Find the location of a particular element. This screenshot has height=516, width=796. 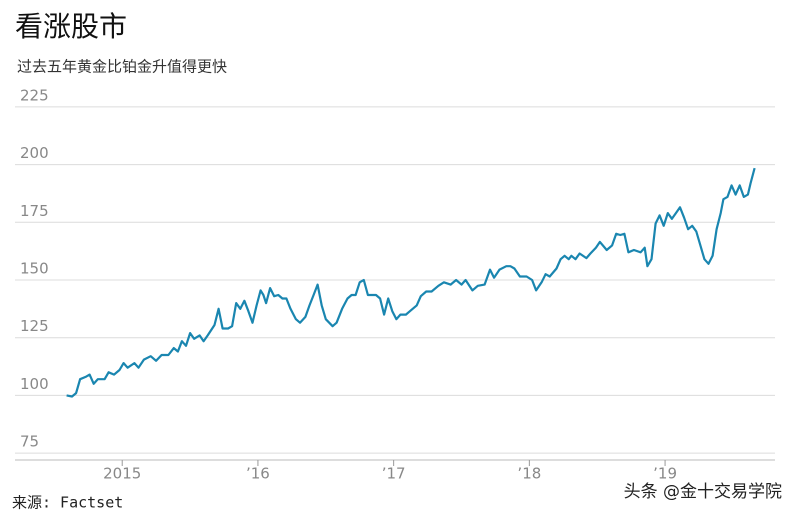

x-tick-label: ’17 is located at coordinates (394, 474).